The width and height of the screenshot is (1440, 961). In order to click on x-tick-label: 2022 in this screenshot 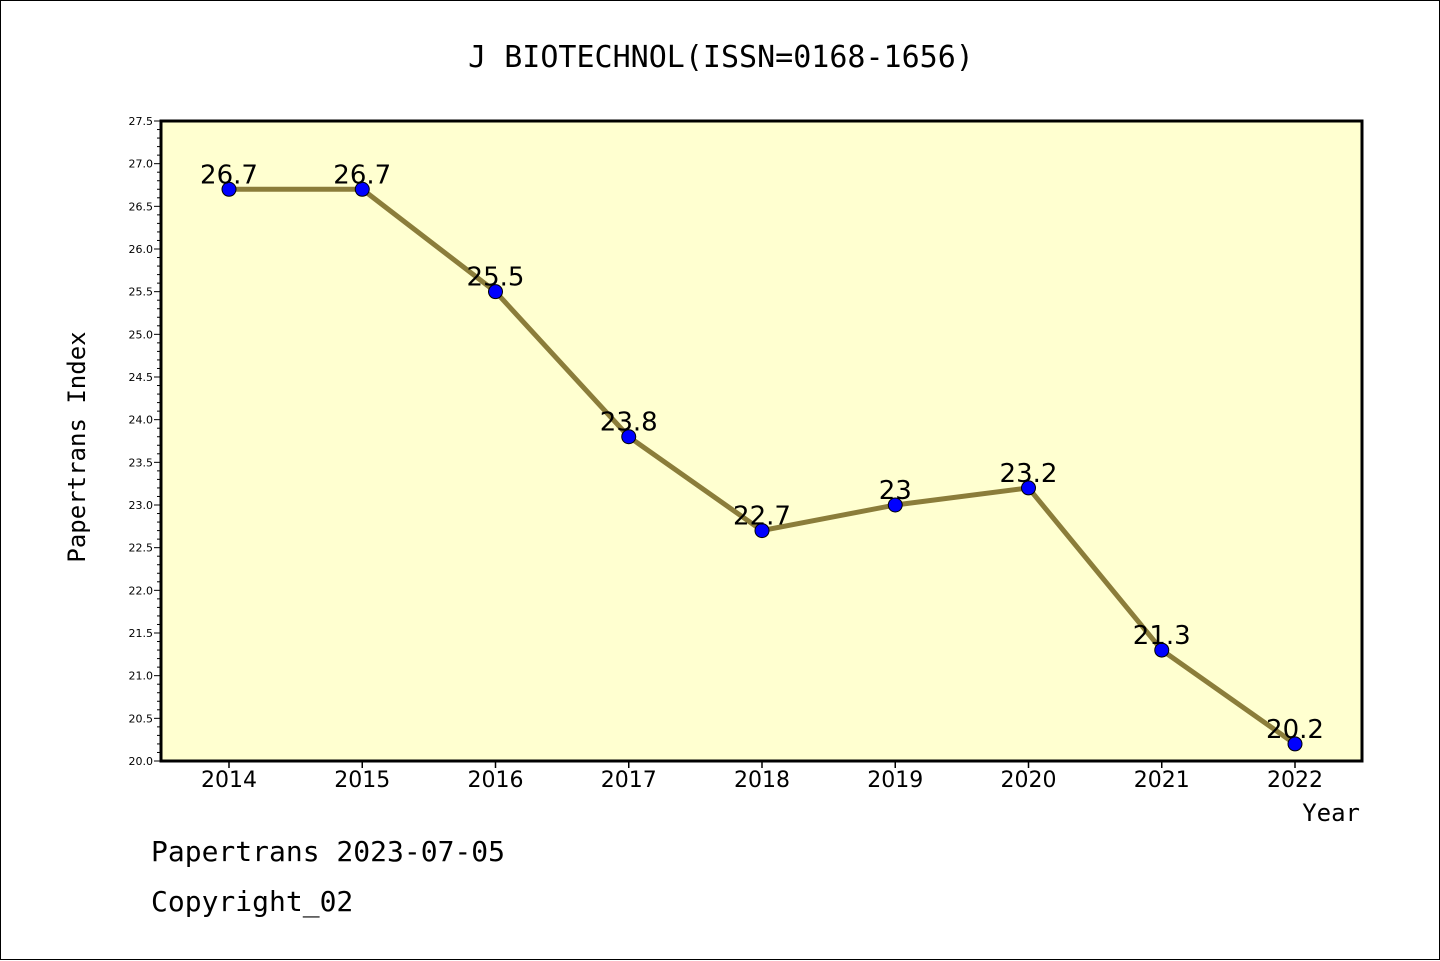, I will do `click(1295, 780)`.